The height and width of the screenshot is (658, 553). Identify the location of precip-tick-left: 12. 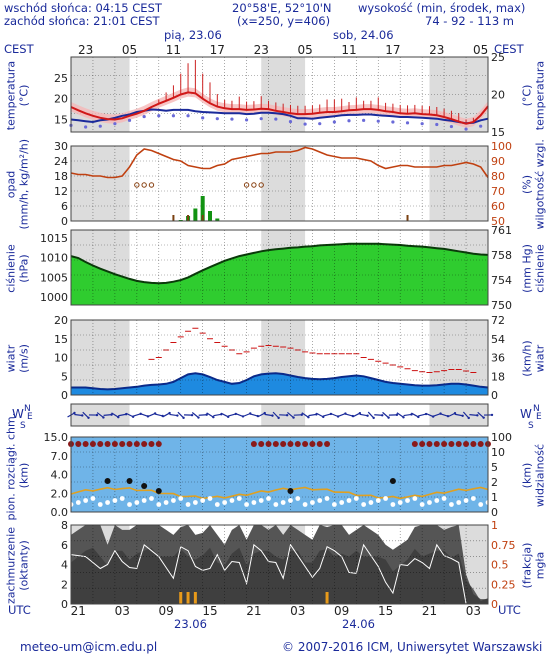
(61, 191).